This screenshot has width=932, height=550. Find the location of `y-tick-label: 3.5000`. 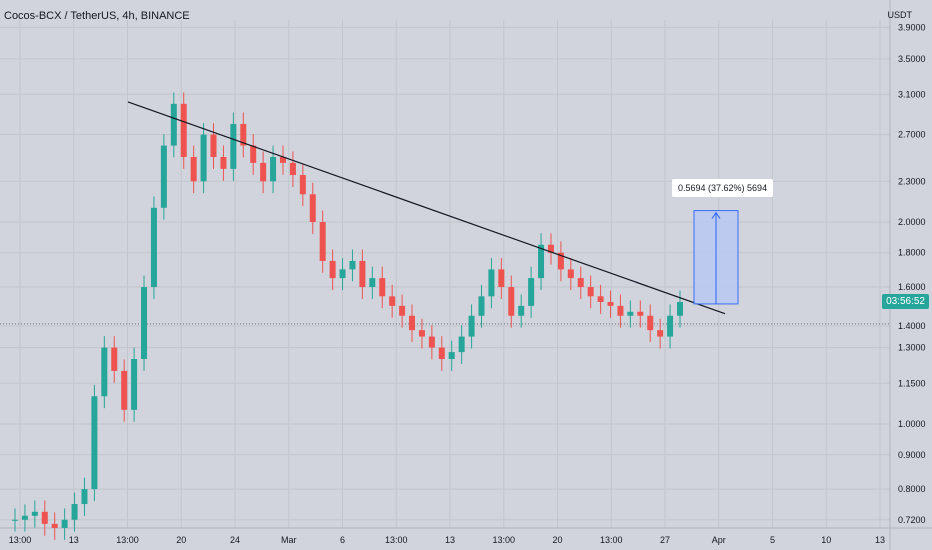

y-tick-label: 3.5000 is located at coordinates (912, 59).